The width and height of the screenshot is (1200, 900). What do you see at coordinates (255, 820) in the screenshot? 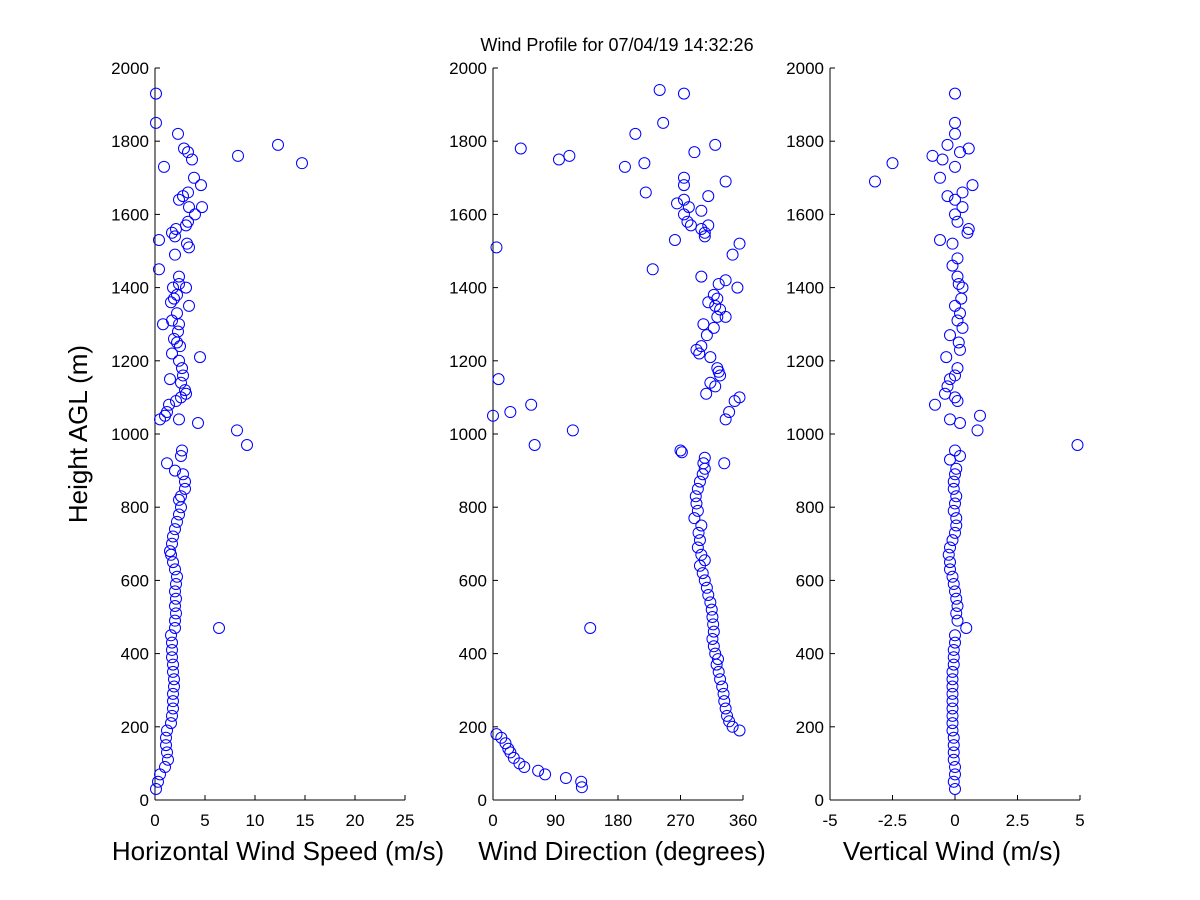
I see `x-tick-label: 10` at bounding box center [255, 820].